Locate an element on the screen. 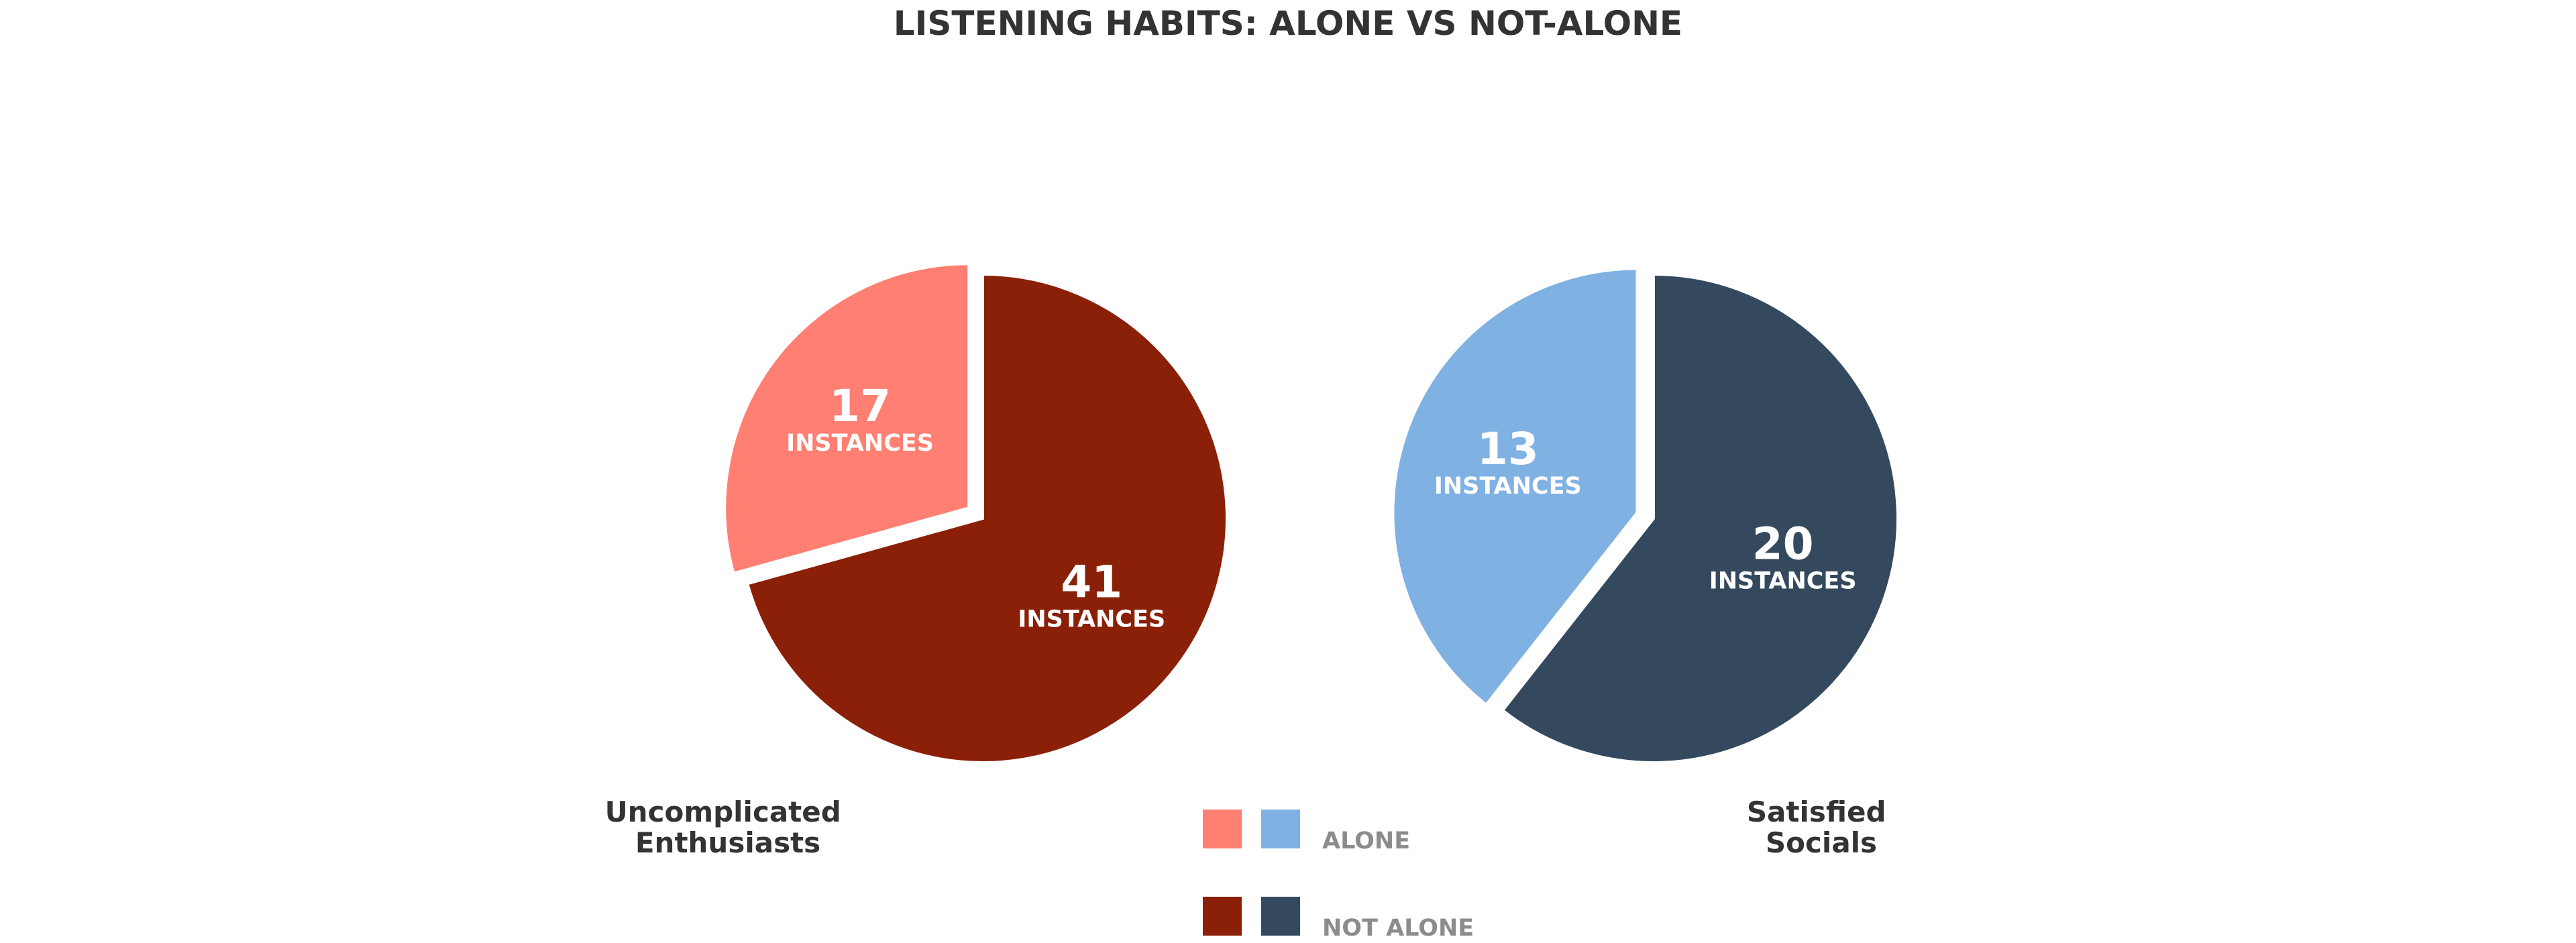 The width and height of the screenshot is (2576, 943). pie-label-2-line-2: Socials is located at coordinates (1821, 842).